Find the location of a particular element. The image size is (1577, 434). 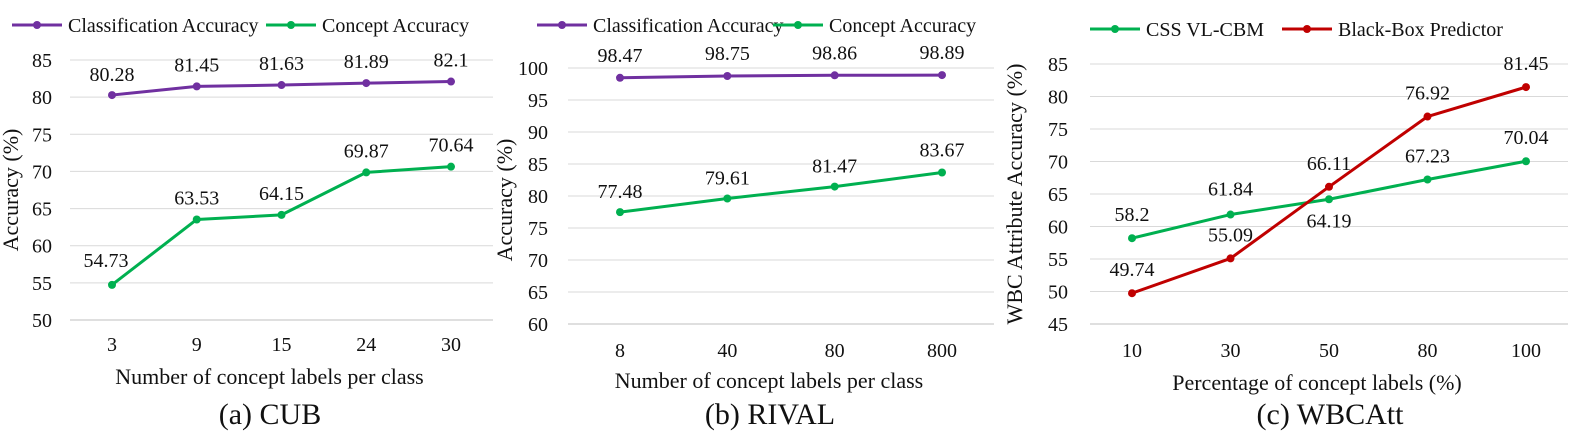

panel-3-y-tick-label: 85 is located at coordinates (1058, 65).